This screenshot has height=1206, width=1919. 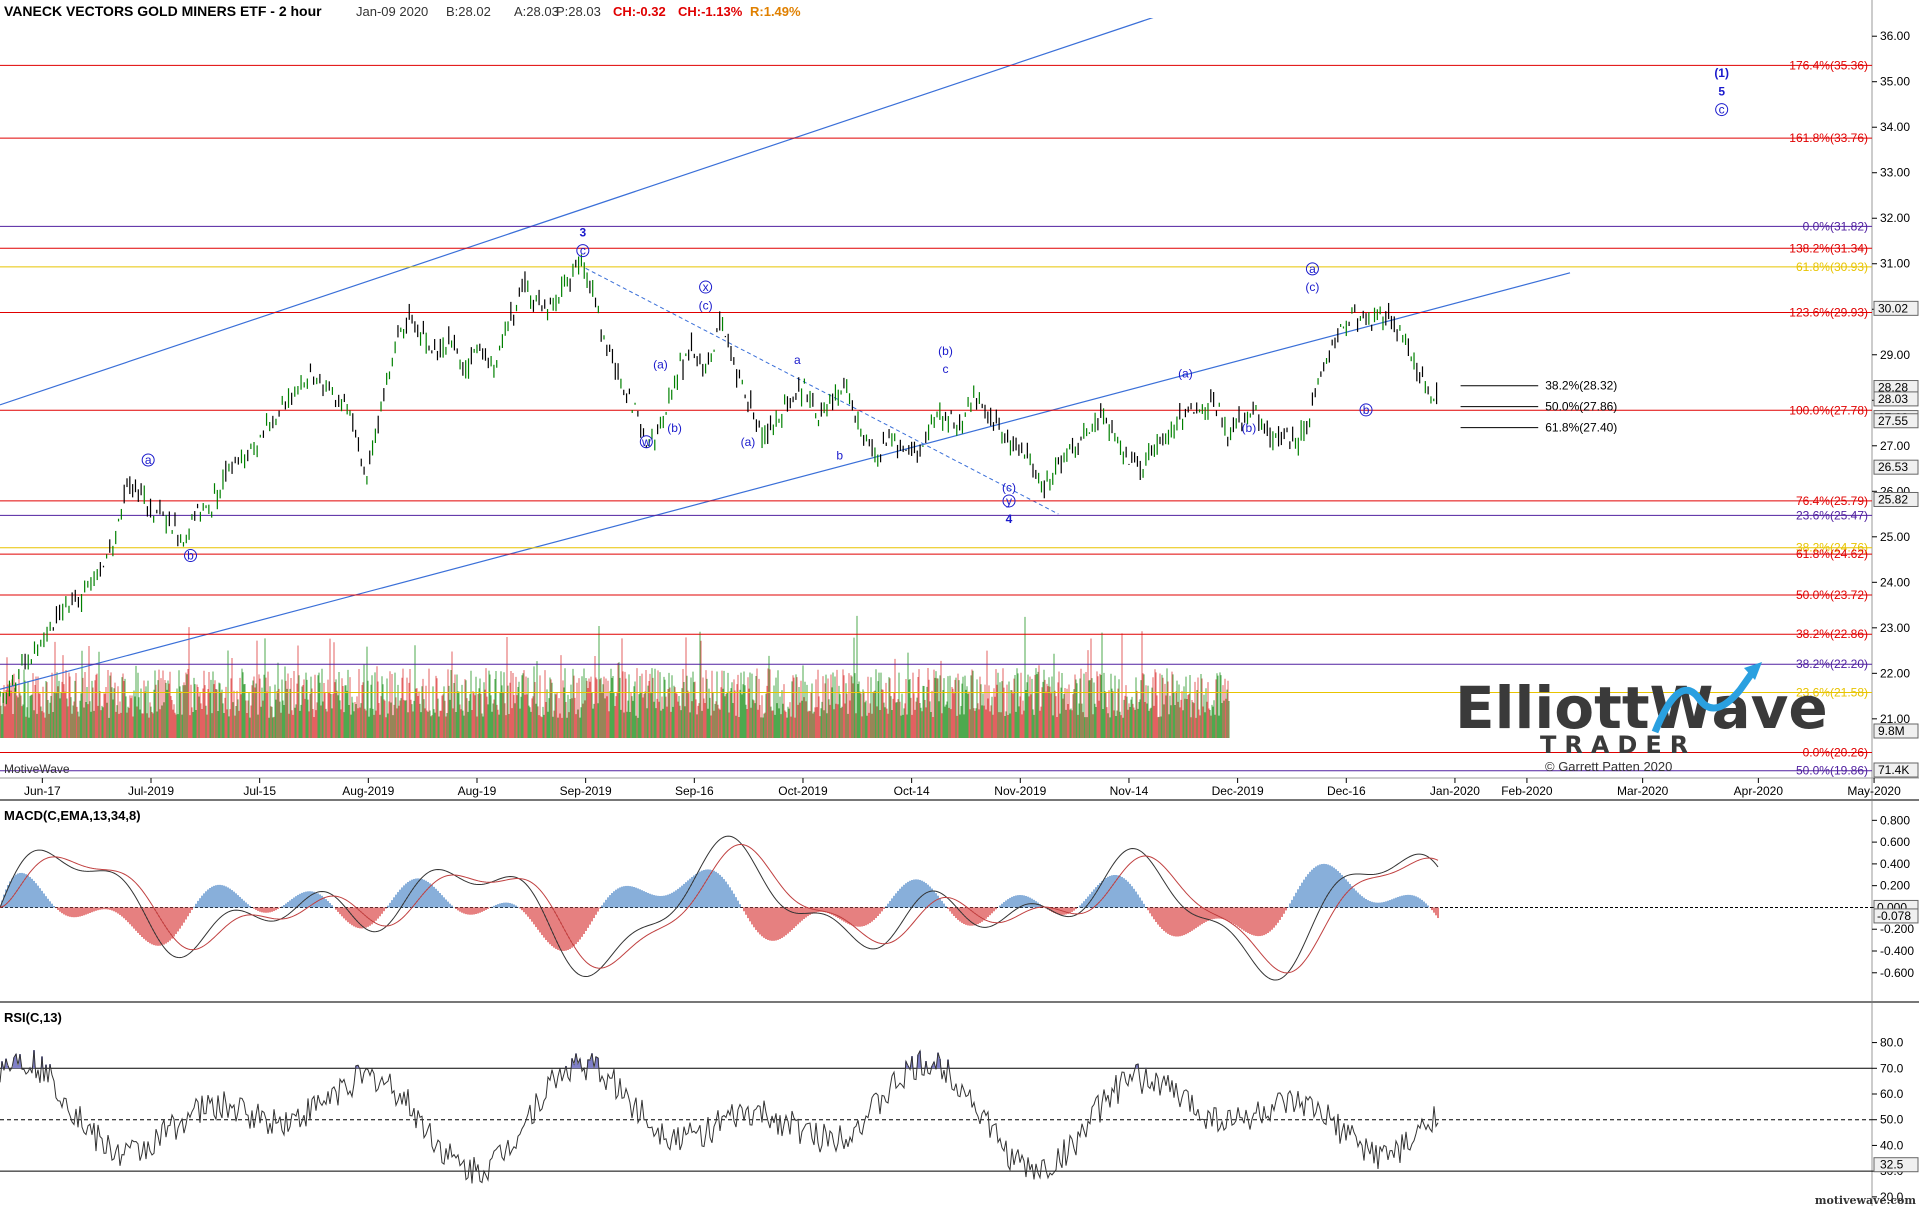 What do you see at coordinates (719, 1116) in the screenshot?
I see `rsi-line` at bounding box center [719, 1116].